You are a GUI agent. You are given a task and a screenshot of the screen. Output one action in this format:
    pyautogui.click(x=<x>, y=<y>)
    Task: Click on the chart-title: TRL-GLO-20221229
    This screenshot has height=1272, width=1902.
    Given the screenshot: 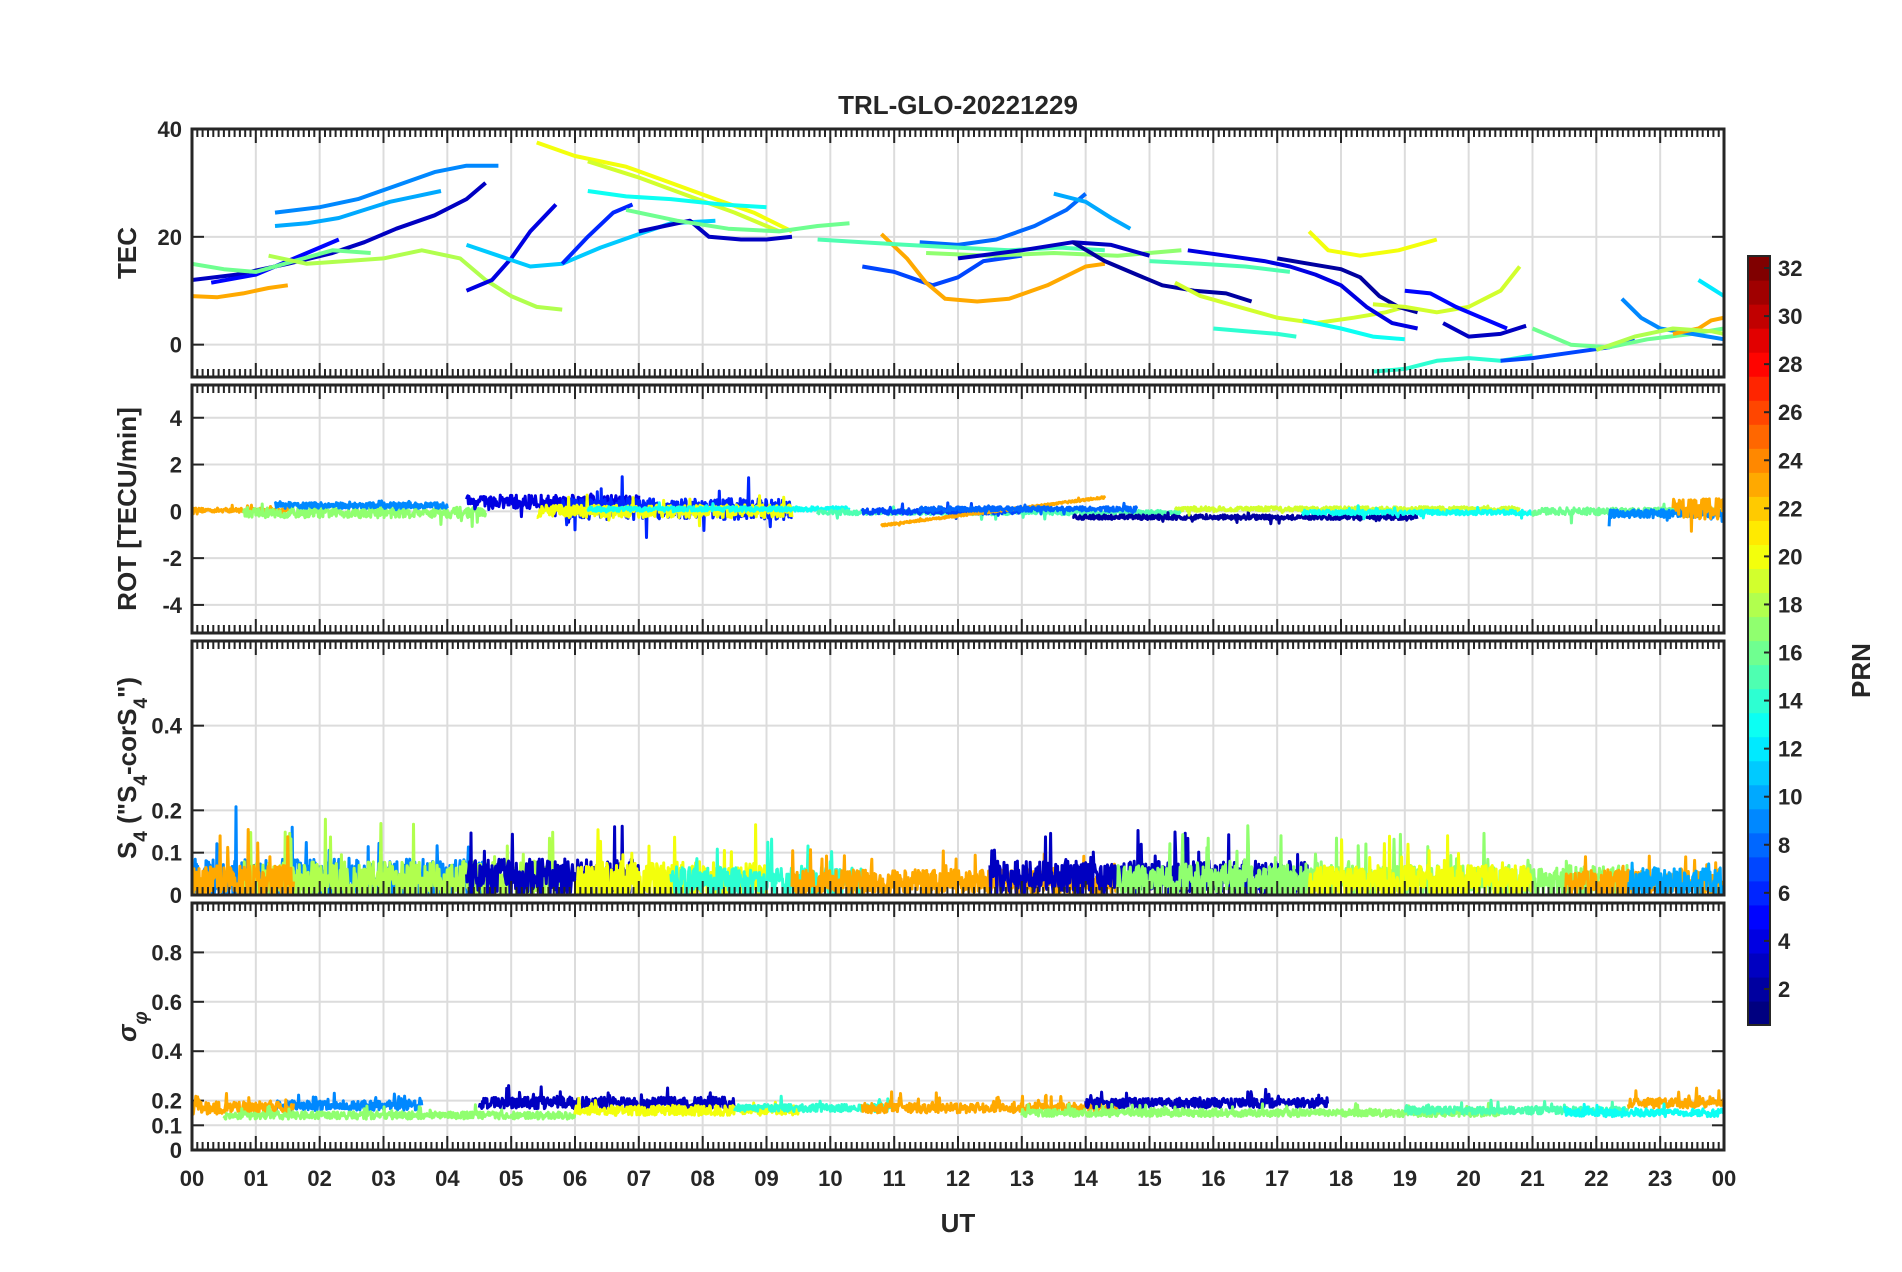 What is the action you would take?
    pyautogui.click(x=958, y=105)
    